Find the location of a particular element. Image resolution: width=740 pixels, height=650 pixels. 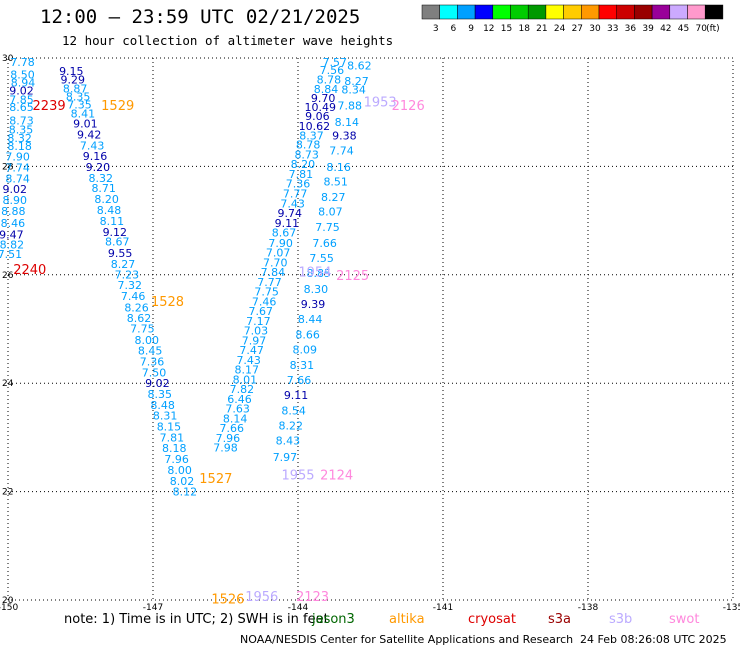

wave-height-value: 7.81 is located at coordinates (172, 437).